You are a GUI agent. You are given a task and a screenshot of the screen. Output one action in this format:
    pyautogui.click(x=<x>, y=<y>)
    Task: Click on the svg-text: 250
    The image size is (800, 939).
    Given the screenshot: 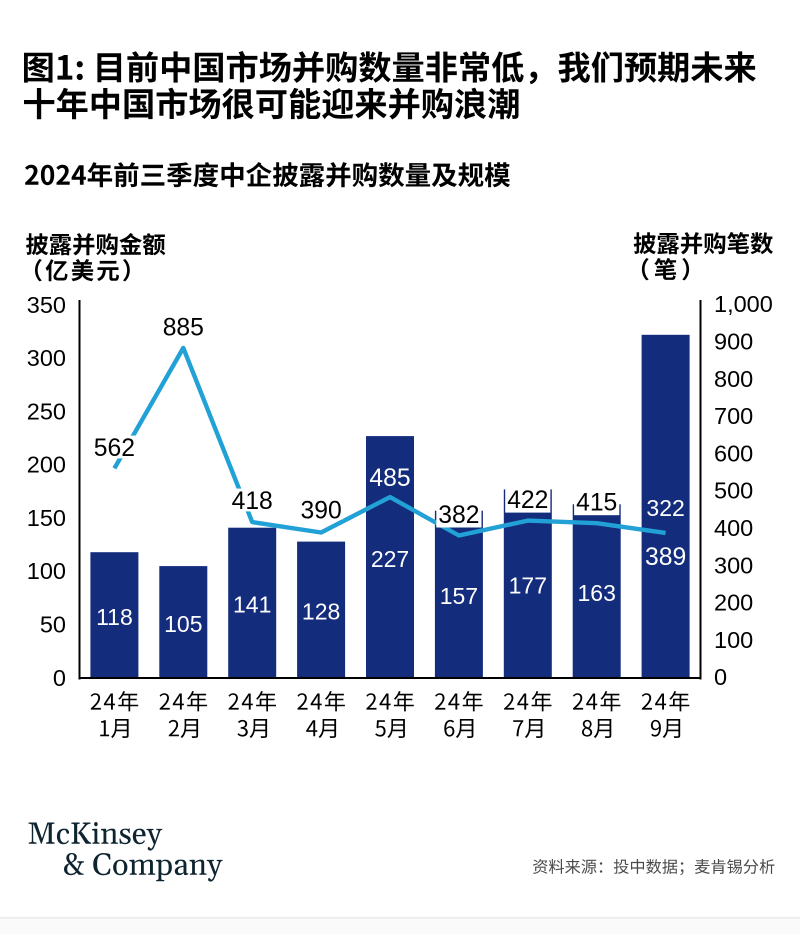 What is the action you would take?
    pyautogui.click(x=46, y=411)
    